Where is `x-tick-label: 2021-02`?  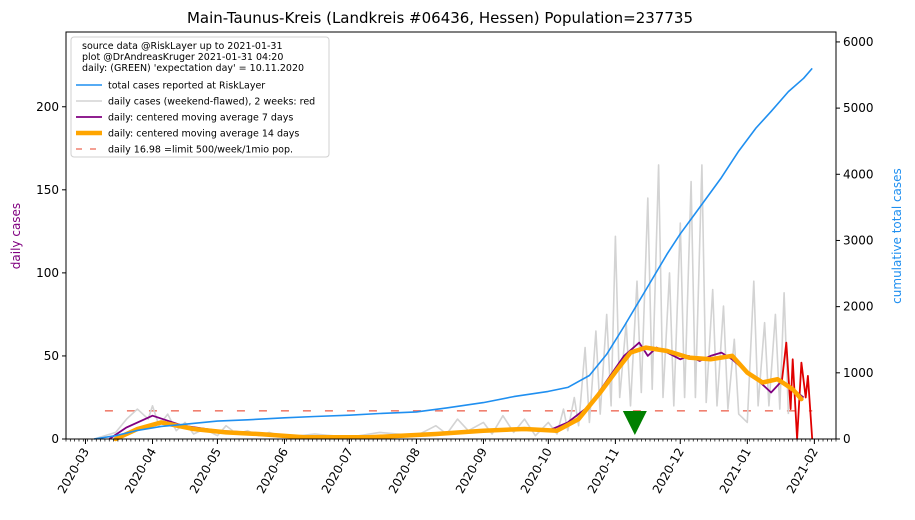
x-tick-label: 2021-02 is located at coordinates (802, 471).